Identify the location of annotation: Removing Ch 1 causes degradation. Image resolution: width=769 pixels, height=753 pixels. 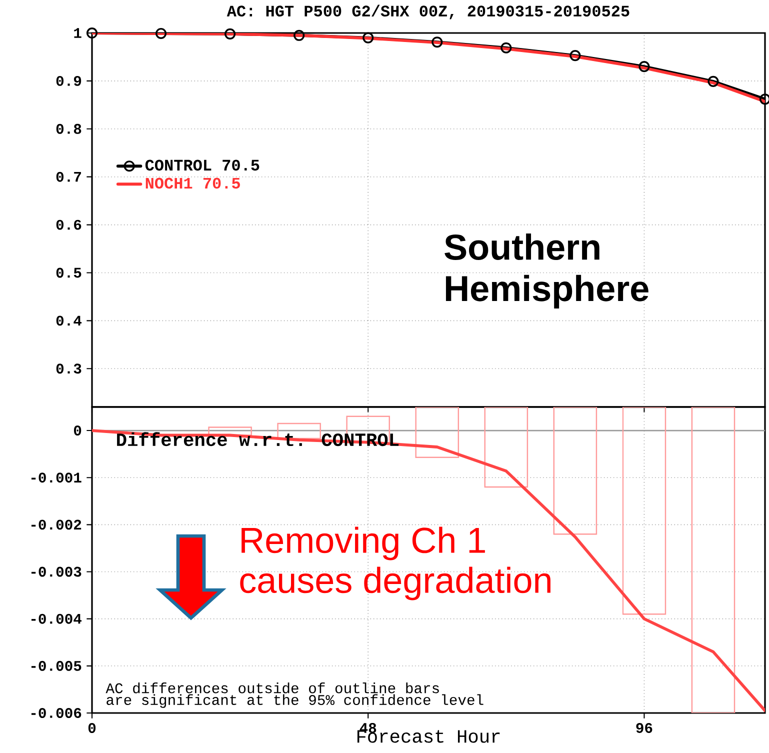
(395, 563).